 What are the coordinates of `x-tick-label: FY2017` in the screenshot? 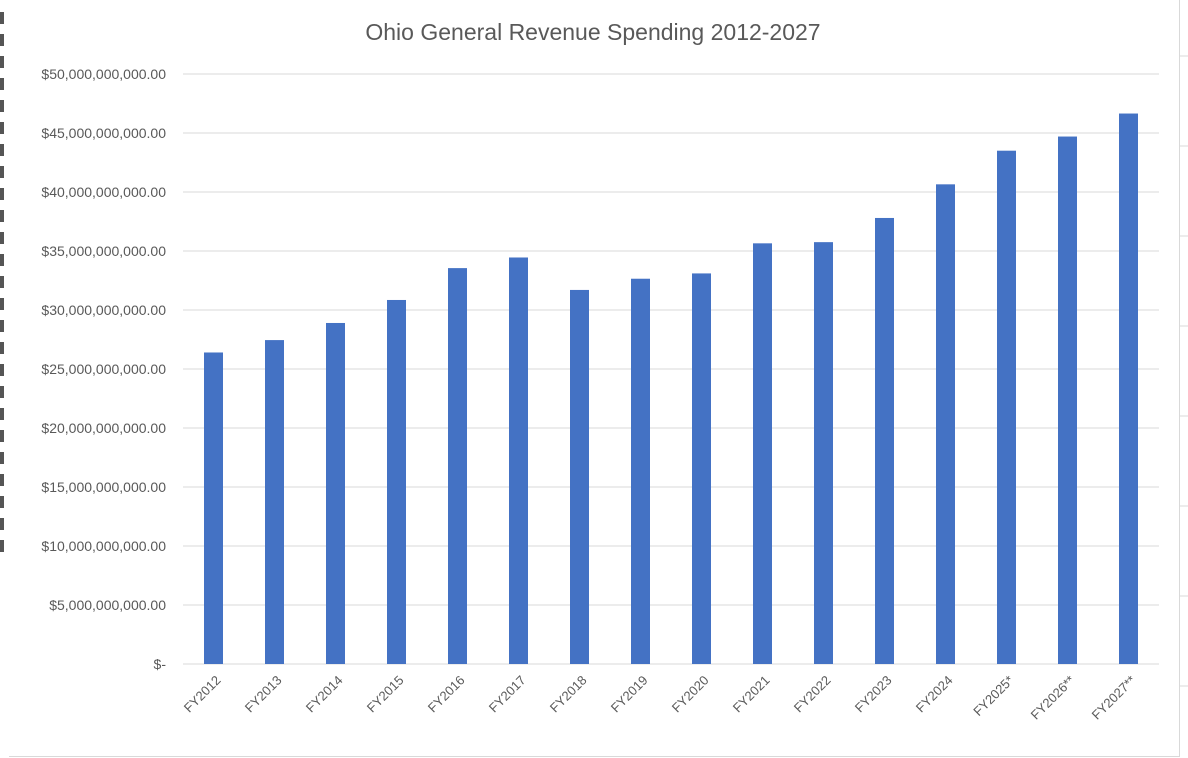 It's located at (507, 694).